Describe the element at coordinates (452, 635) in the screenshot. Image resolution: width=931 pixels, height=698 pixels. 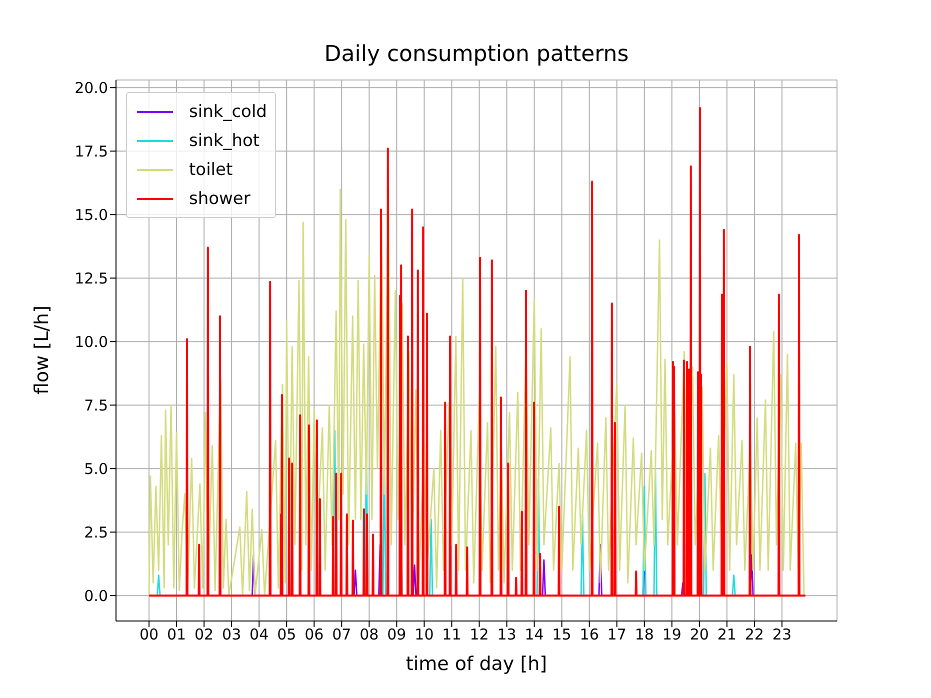
I see `x-tick-label: 11` at that location.